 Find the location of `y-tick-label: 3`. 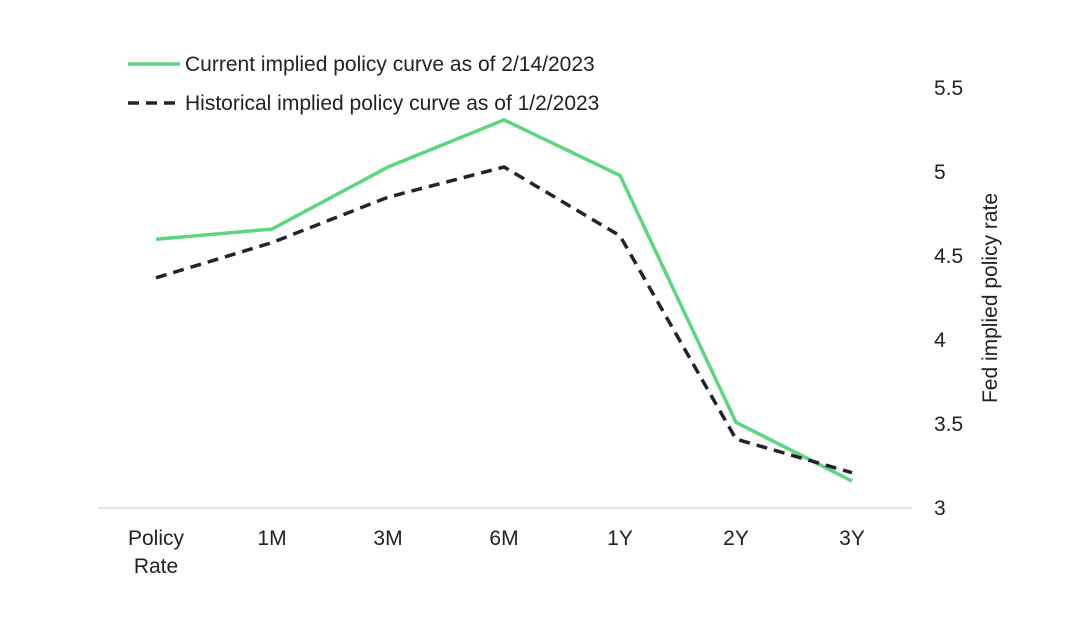

y-tick-label: 3 is located at coordinates (940, 508).